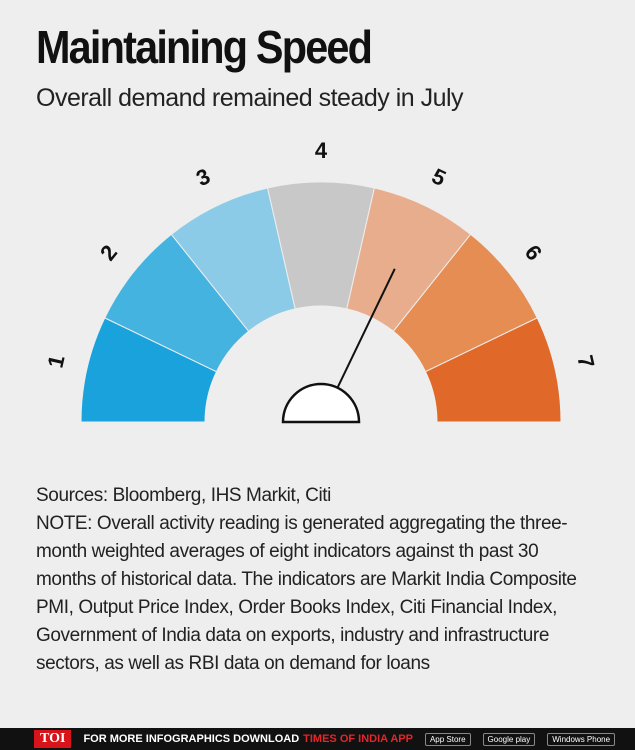  I want to click on app-name: TIMES OF INDIA APP, so click(358, 739).